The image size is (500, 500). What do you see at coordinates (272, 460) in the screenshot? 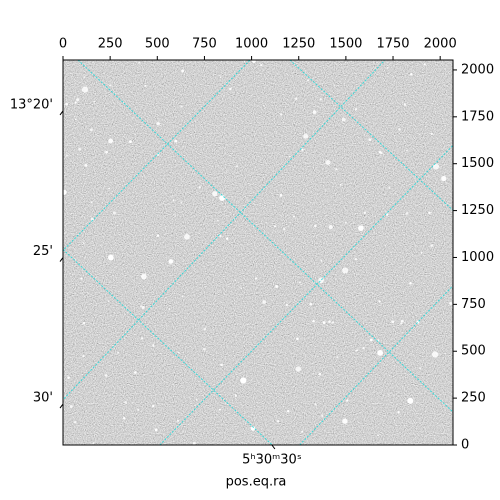
I see `ra-tick-label: 5ʰ30ᵐ30ˢ` at bounding box center [272, 460].